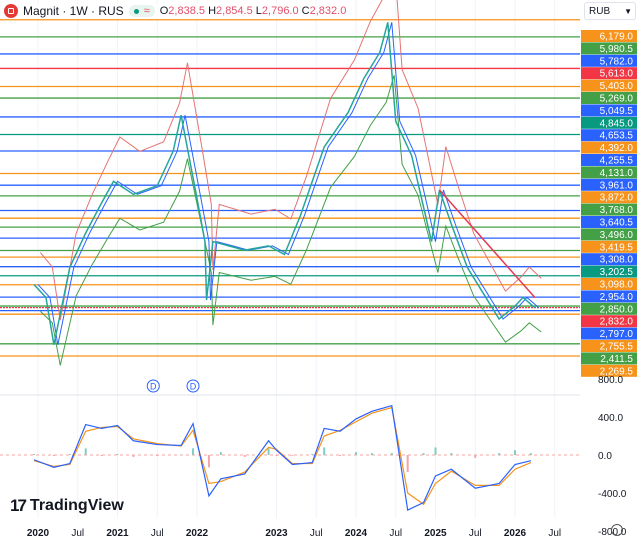 The image size is (639, 542). Describe the element at coordinates (515, 533) in the screenshot. I see `time-axis-label: 2026` at that location.